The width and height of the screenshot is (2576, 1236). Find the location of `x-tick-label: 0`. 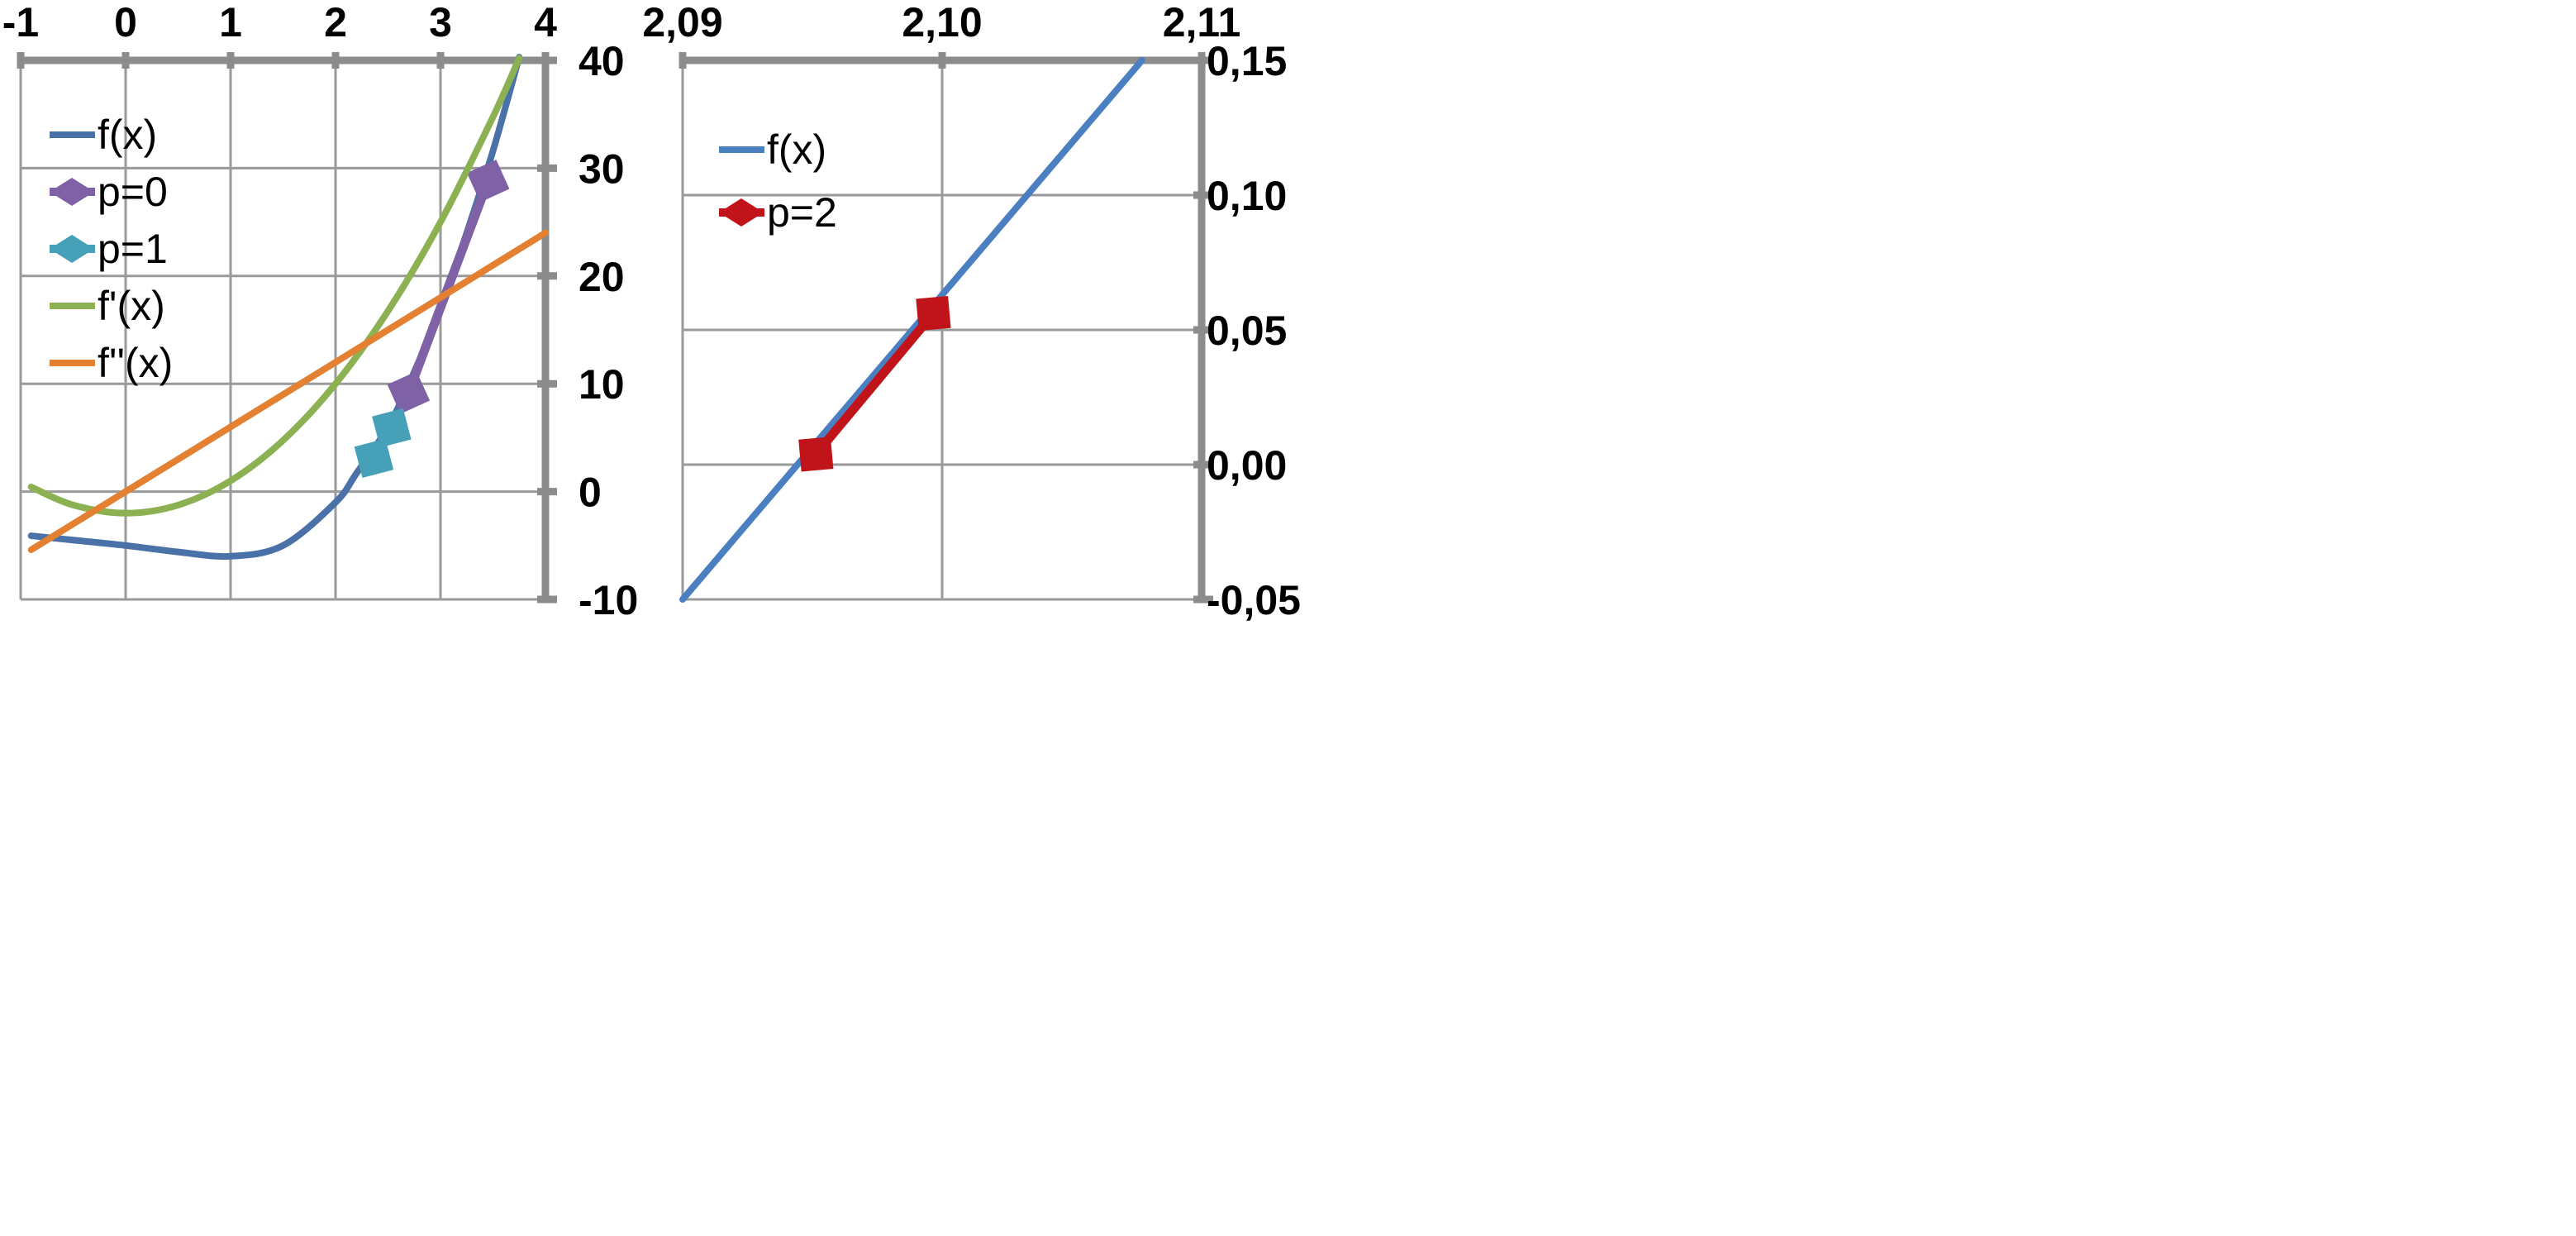

x-tick-label: 0 is located at coordinates (125, 23).